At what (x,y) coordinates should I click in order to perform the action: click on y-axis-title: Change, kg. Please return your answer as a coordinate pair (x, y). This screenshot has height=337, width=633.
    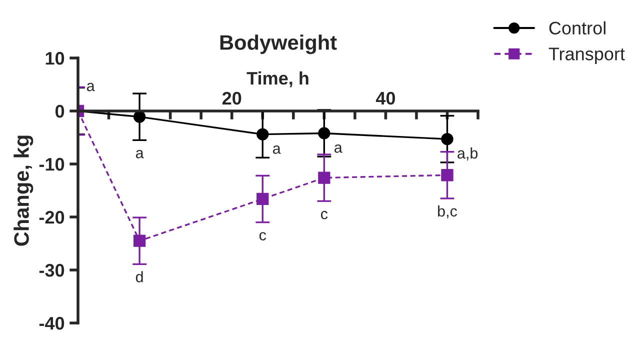
    Looking at the image, I should click on (24, 191).